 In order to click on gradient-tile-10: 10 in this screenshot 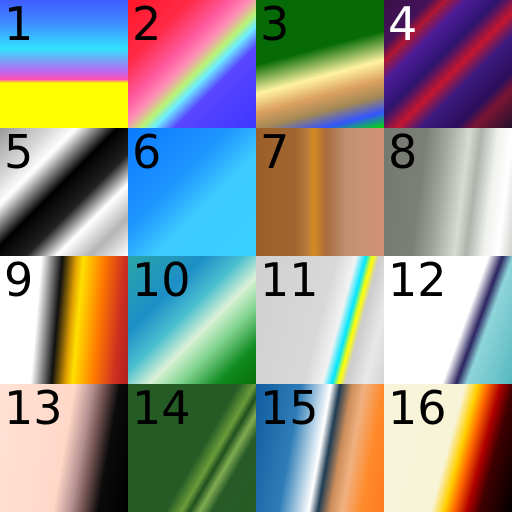, I will do `click(192, 320)`.